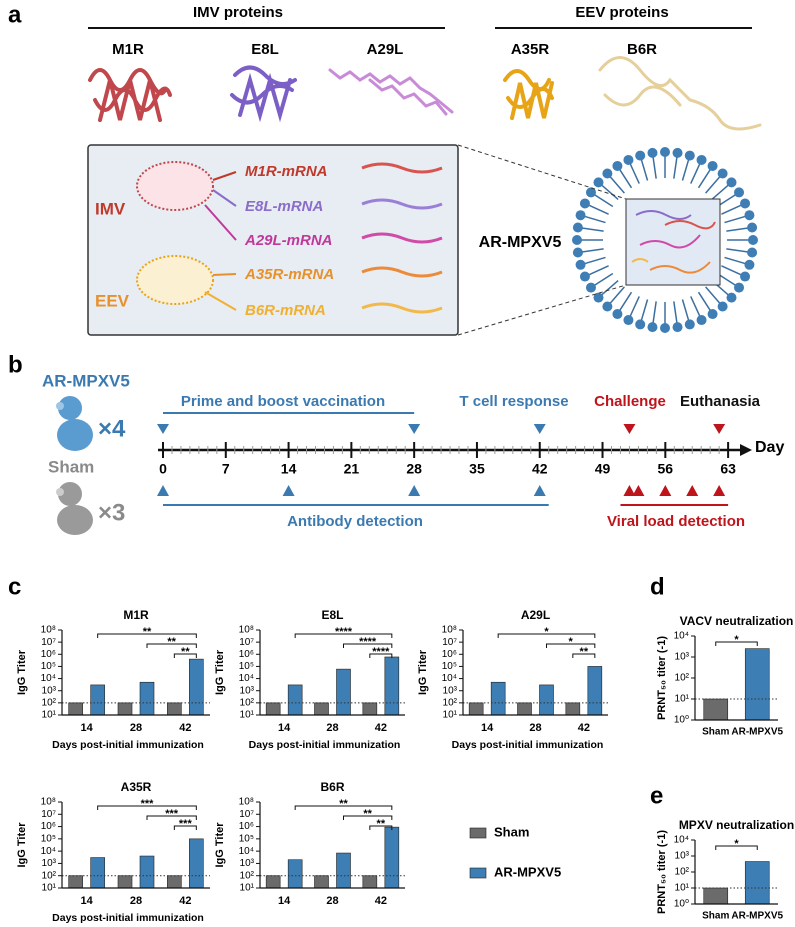 This screenshot has width=795, height=927. I want to click on y-axis-label: PRNT₅₀ titer (-1), so click(662, 678).